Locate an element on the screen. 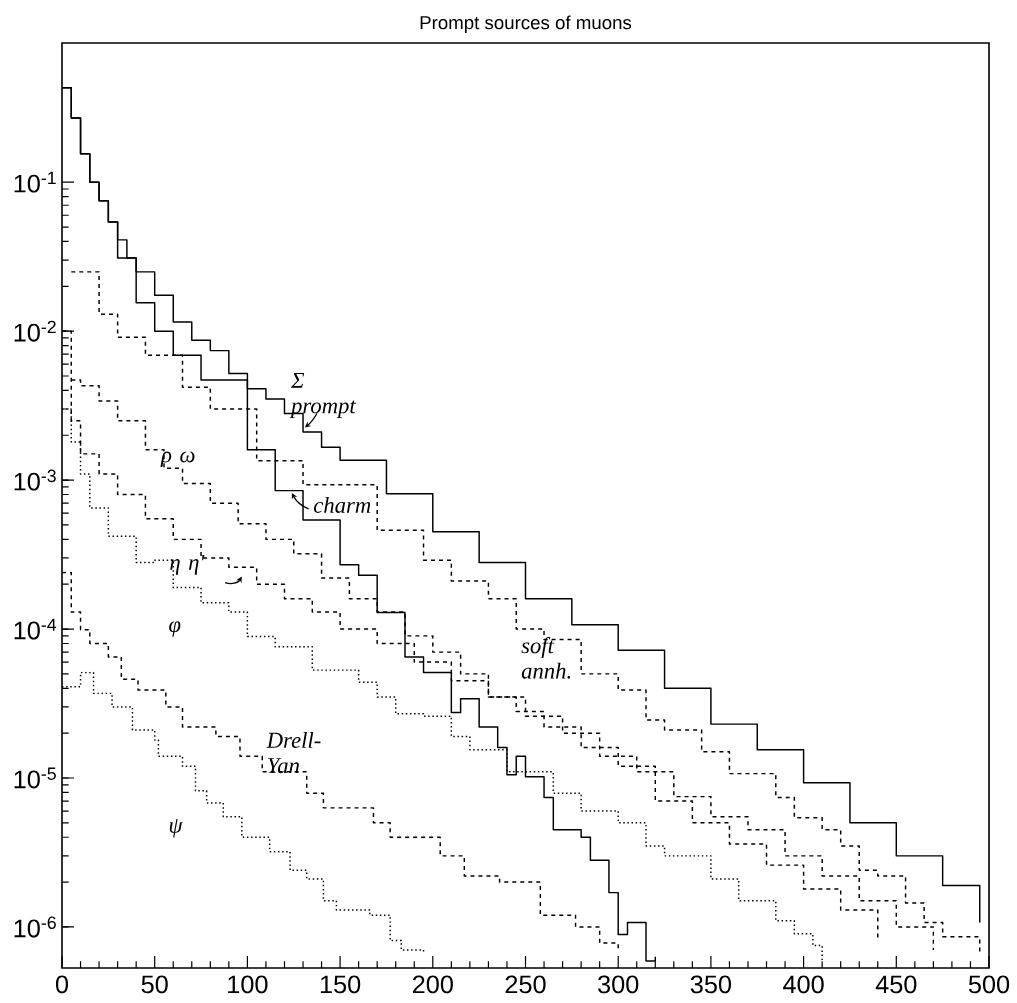 This screenshot has width=1017, height=1003. y-tick-label: 10$^{-2}$ is located at coordinates (35, 331).